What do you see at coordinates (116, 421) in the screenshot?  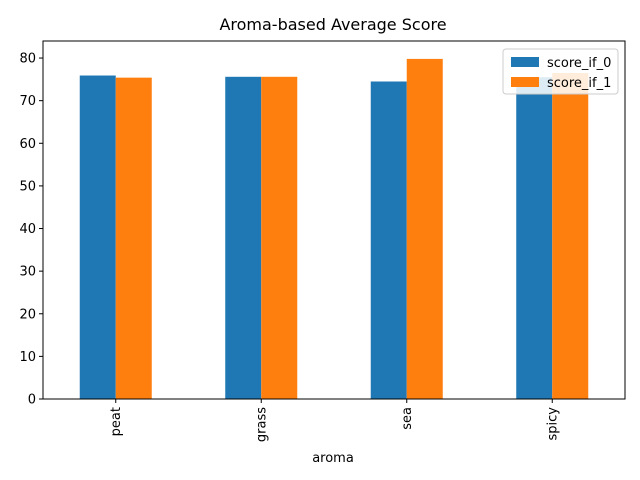 I see `x-tick-label-peat: peat` at bounding box center [116, 421].